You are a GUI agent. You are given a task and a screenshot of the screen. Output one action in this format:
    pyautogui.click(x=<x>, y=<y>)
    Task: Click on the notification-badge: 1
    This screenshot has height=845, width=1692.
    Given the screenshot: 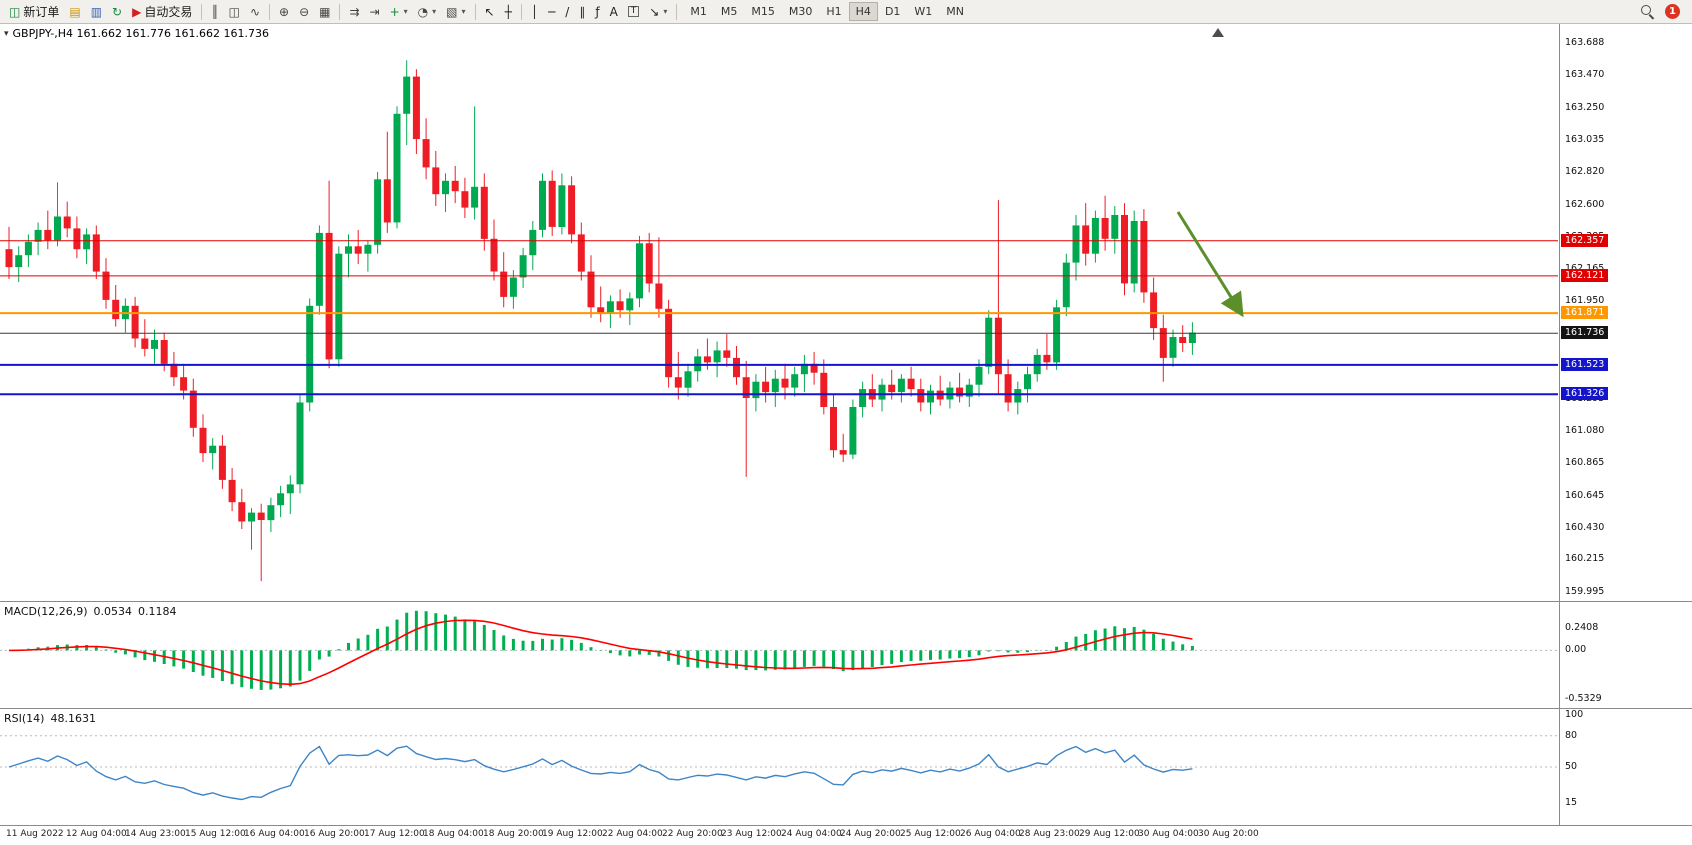 What is the action you would take?
    pyautogui.click(x=1672, y=11)
    